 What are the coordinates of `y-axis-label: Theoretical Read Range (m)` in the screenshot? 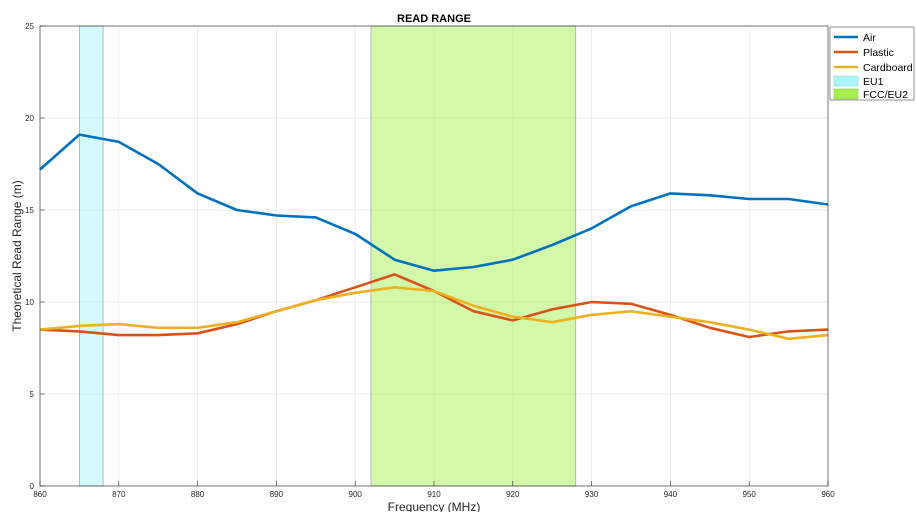 It's located at (17, 255).